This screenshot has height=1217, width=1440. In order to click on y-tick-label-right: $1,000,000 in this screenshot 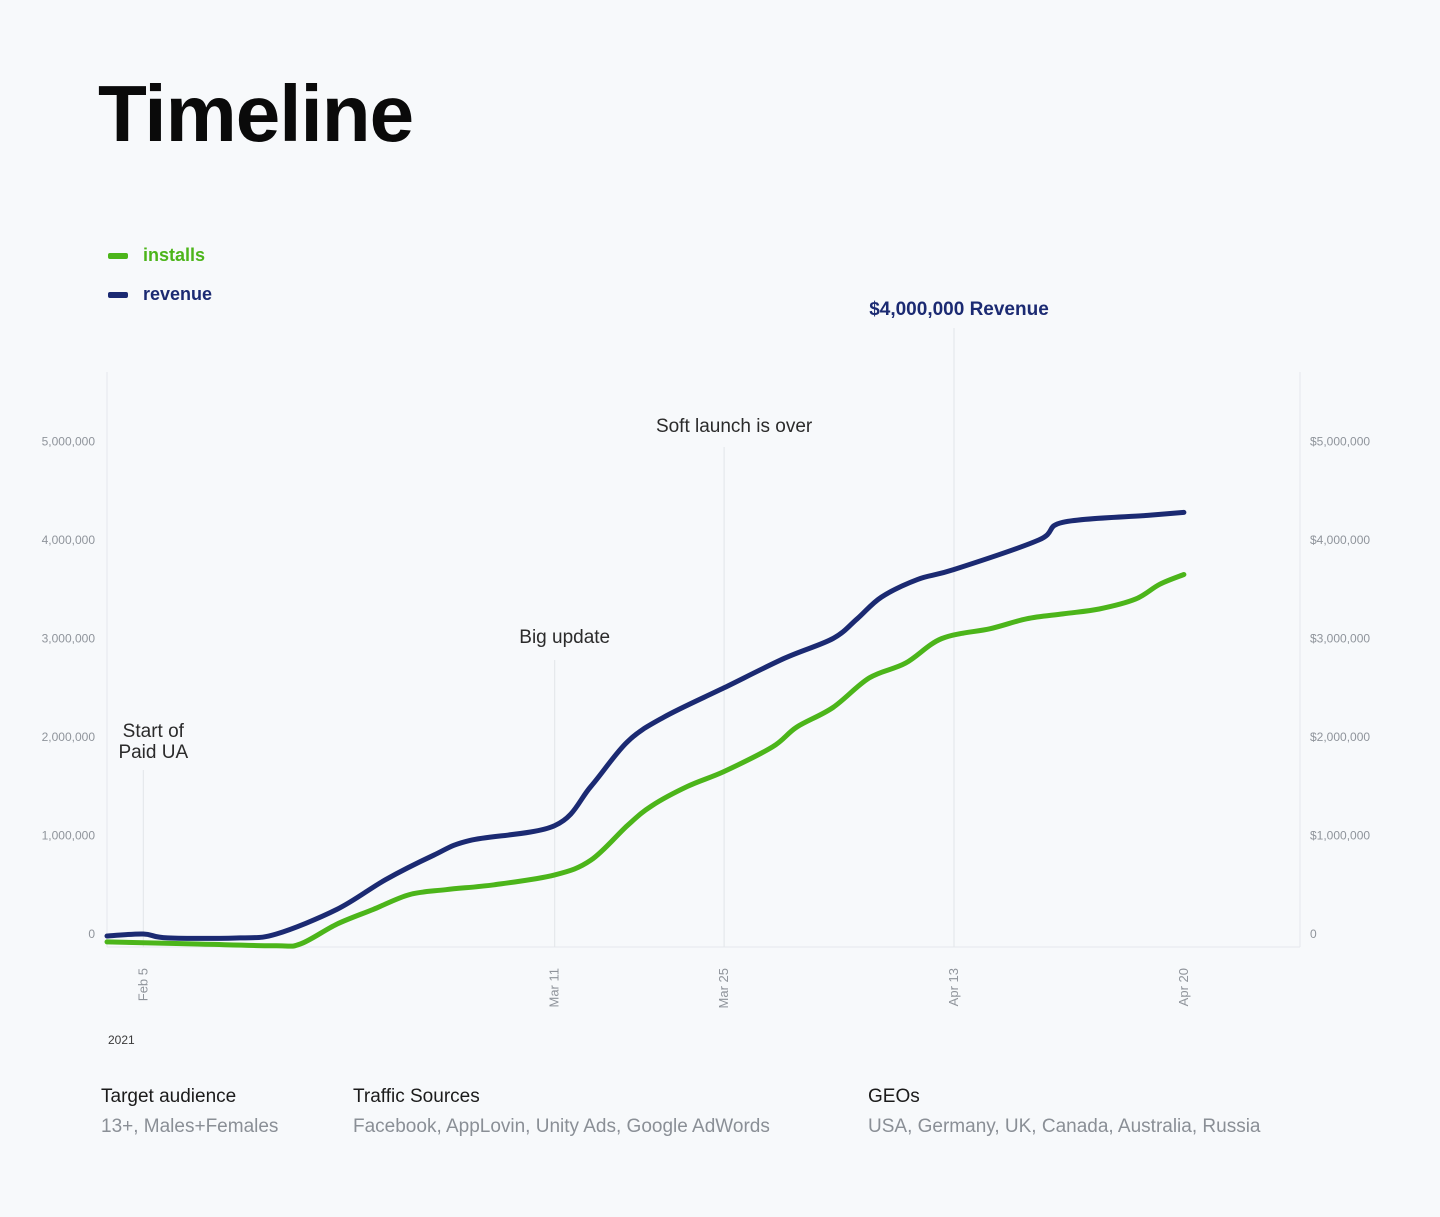, I will do `click(1340, 836)`.